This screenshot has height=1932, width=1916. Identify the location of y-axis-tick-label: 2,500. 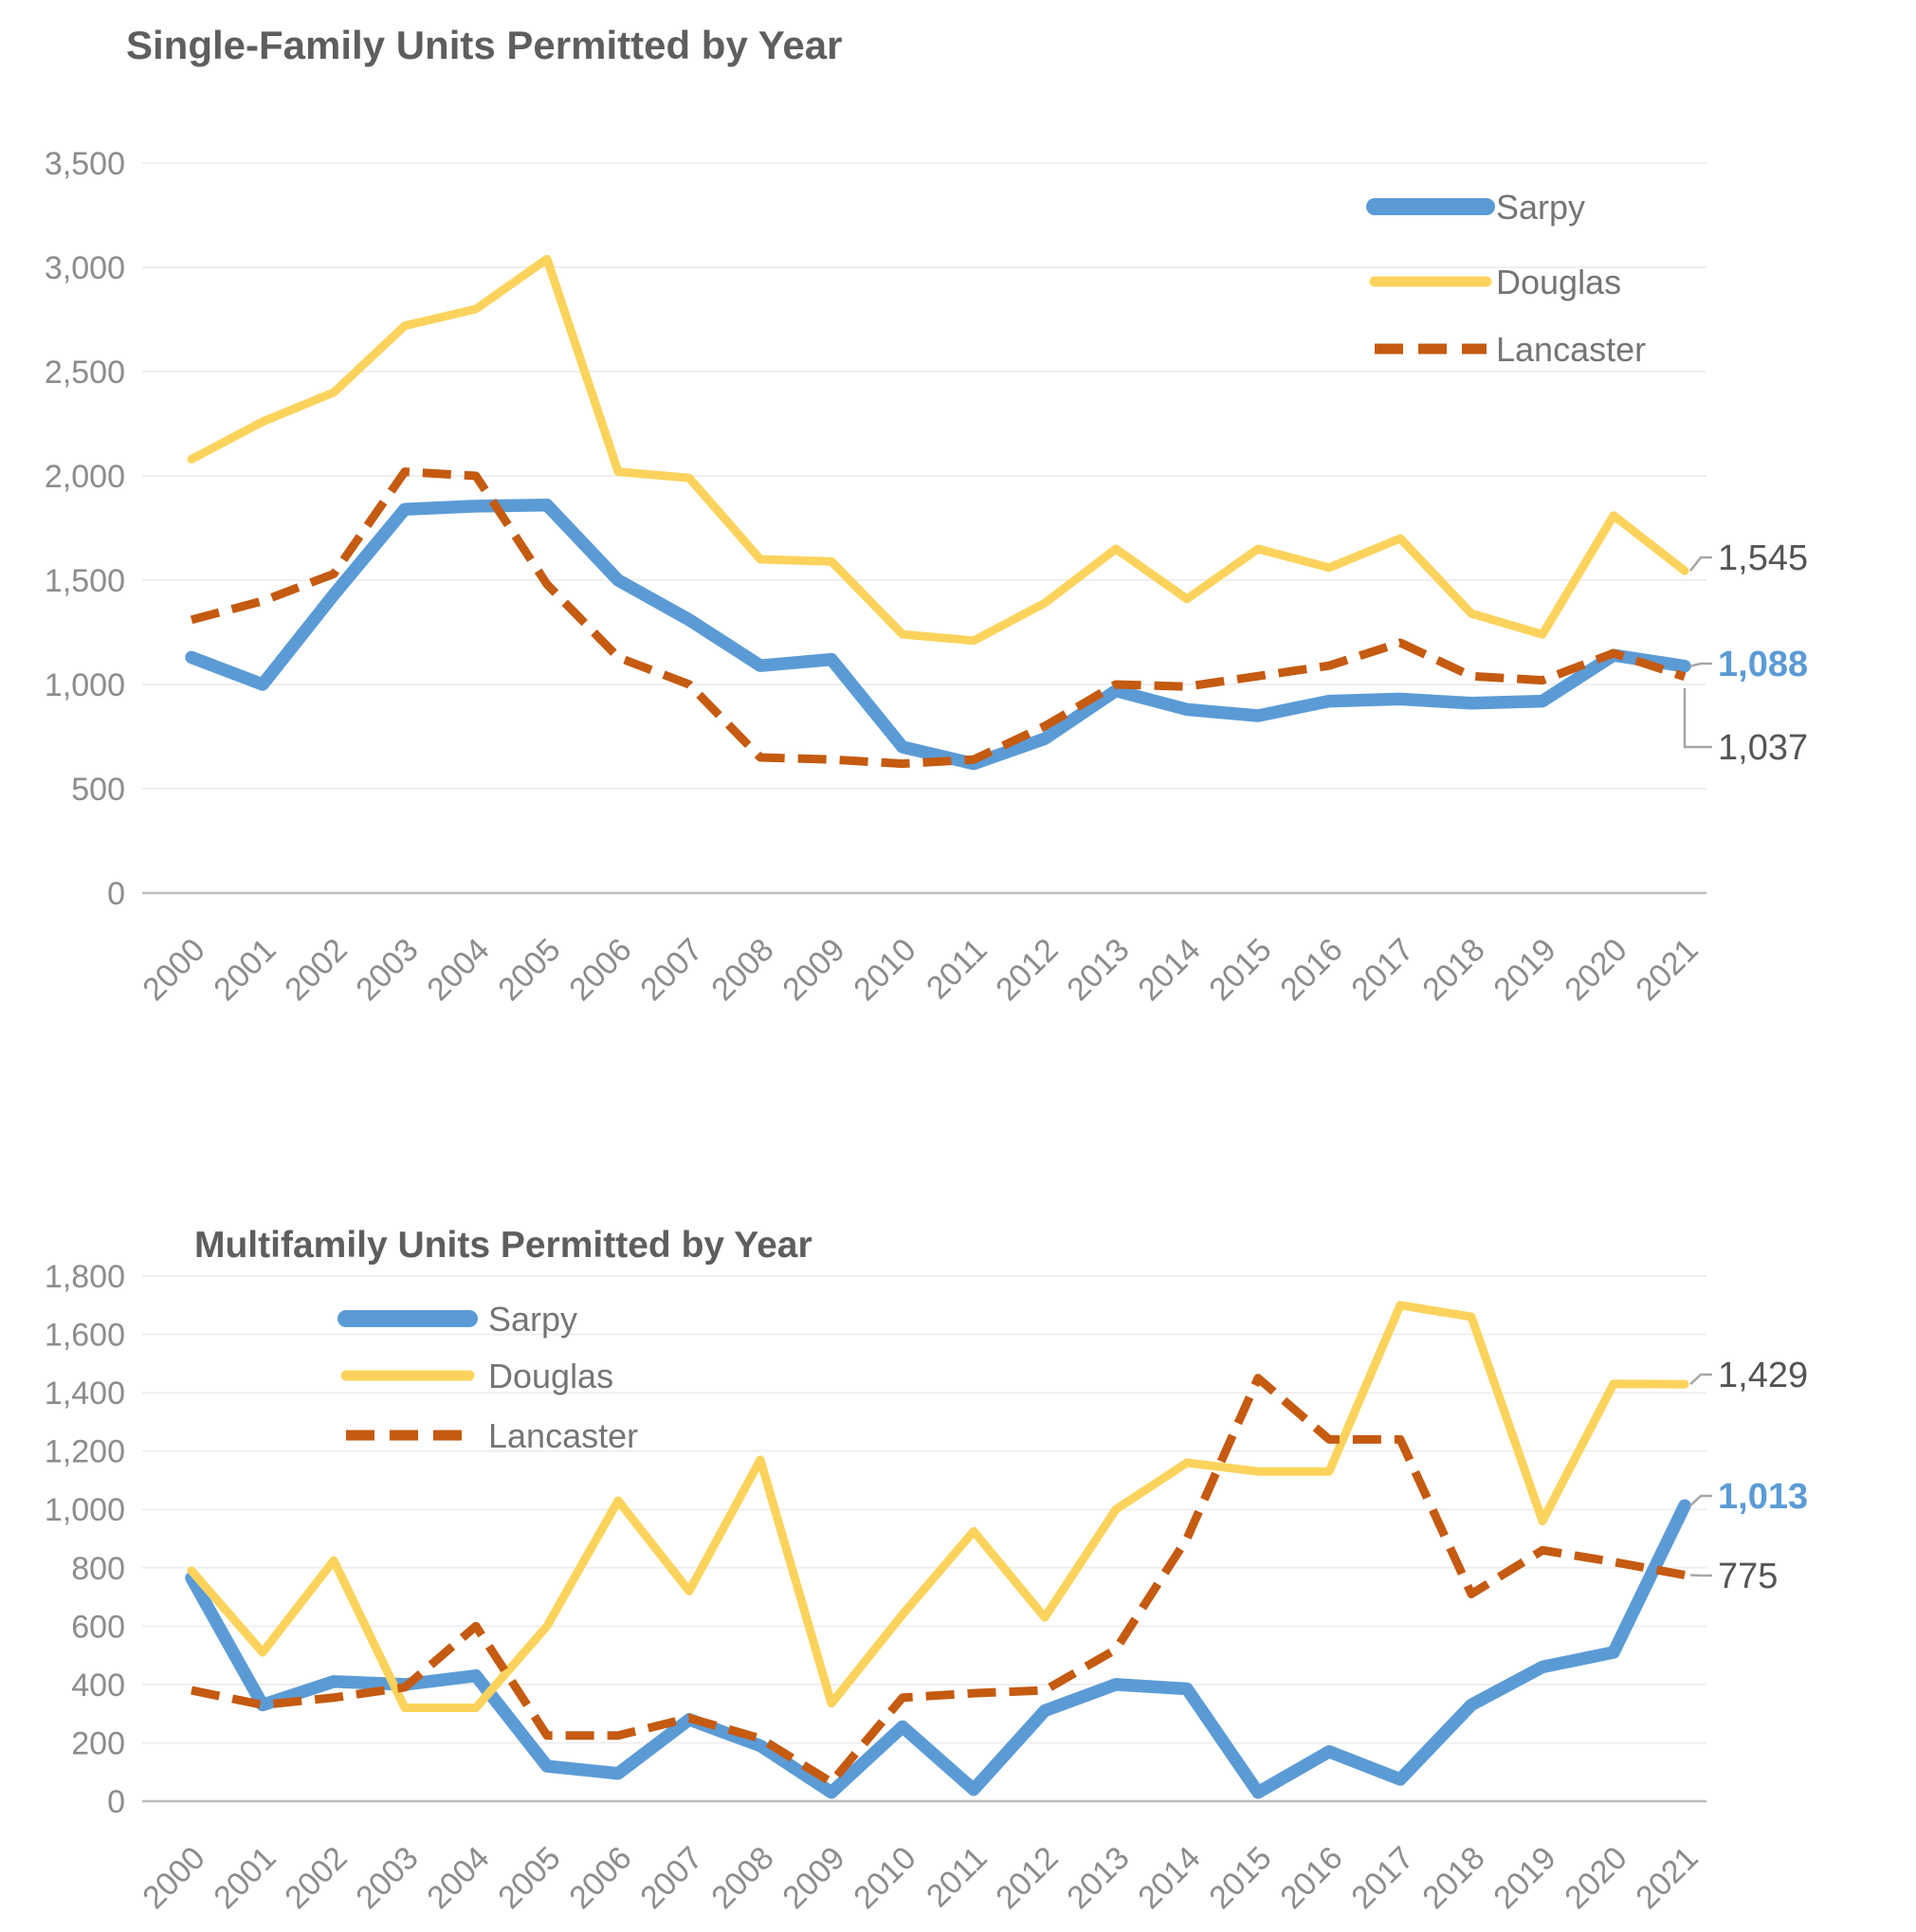
(85, 373).